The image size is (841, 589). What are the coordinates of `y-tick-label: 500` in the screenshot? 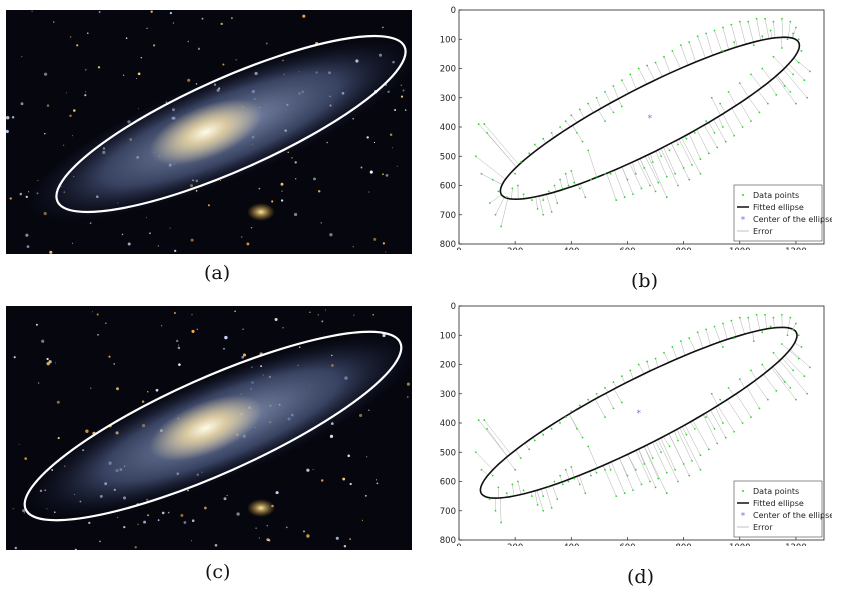 It's located at (448, 453).